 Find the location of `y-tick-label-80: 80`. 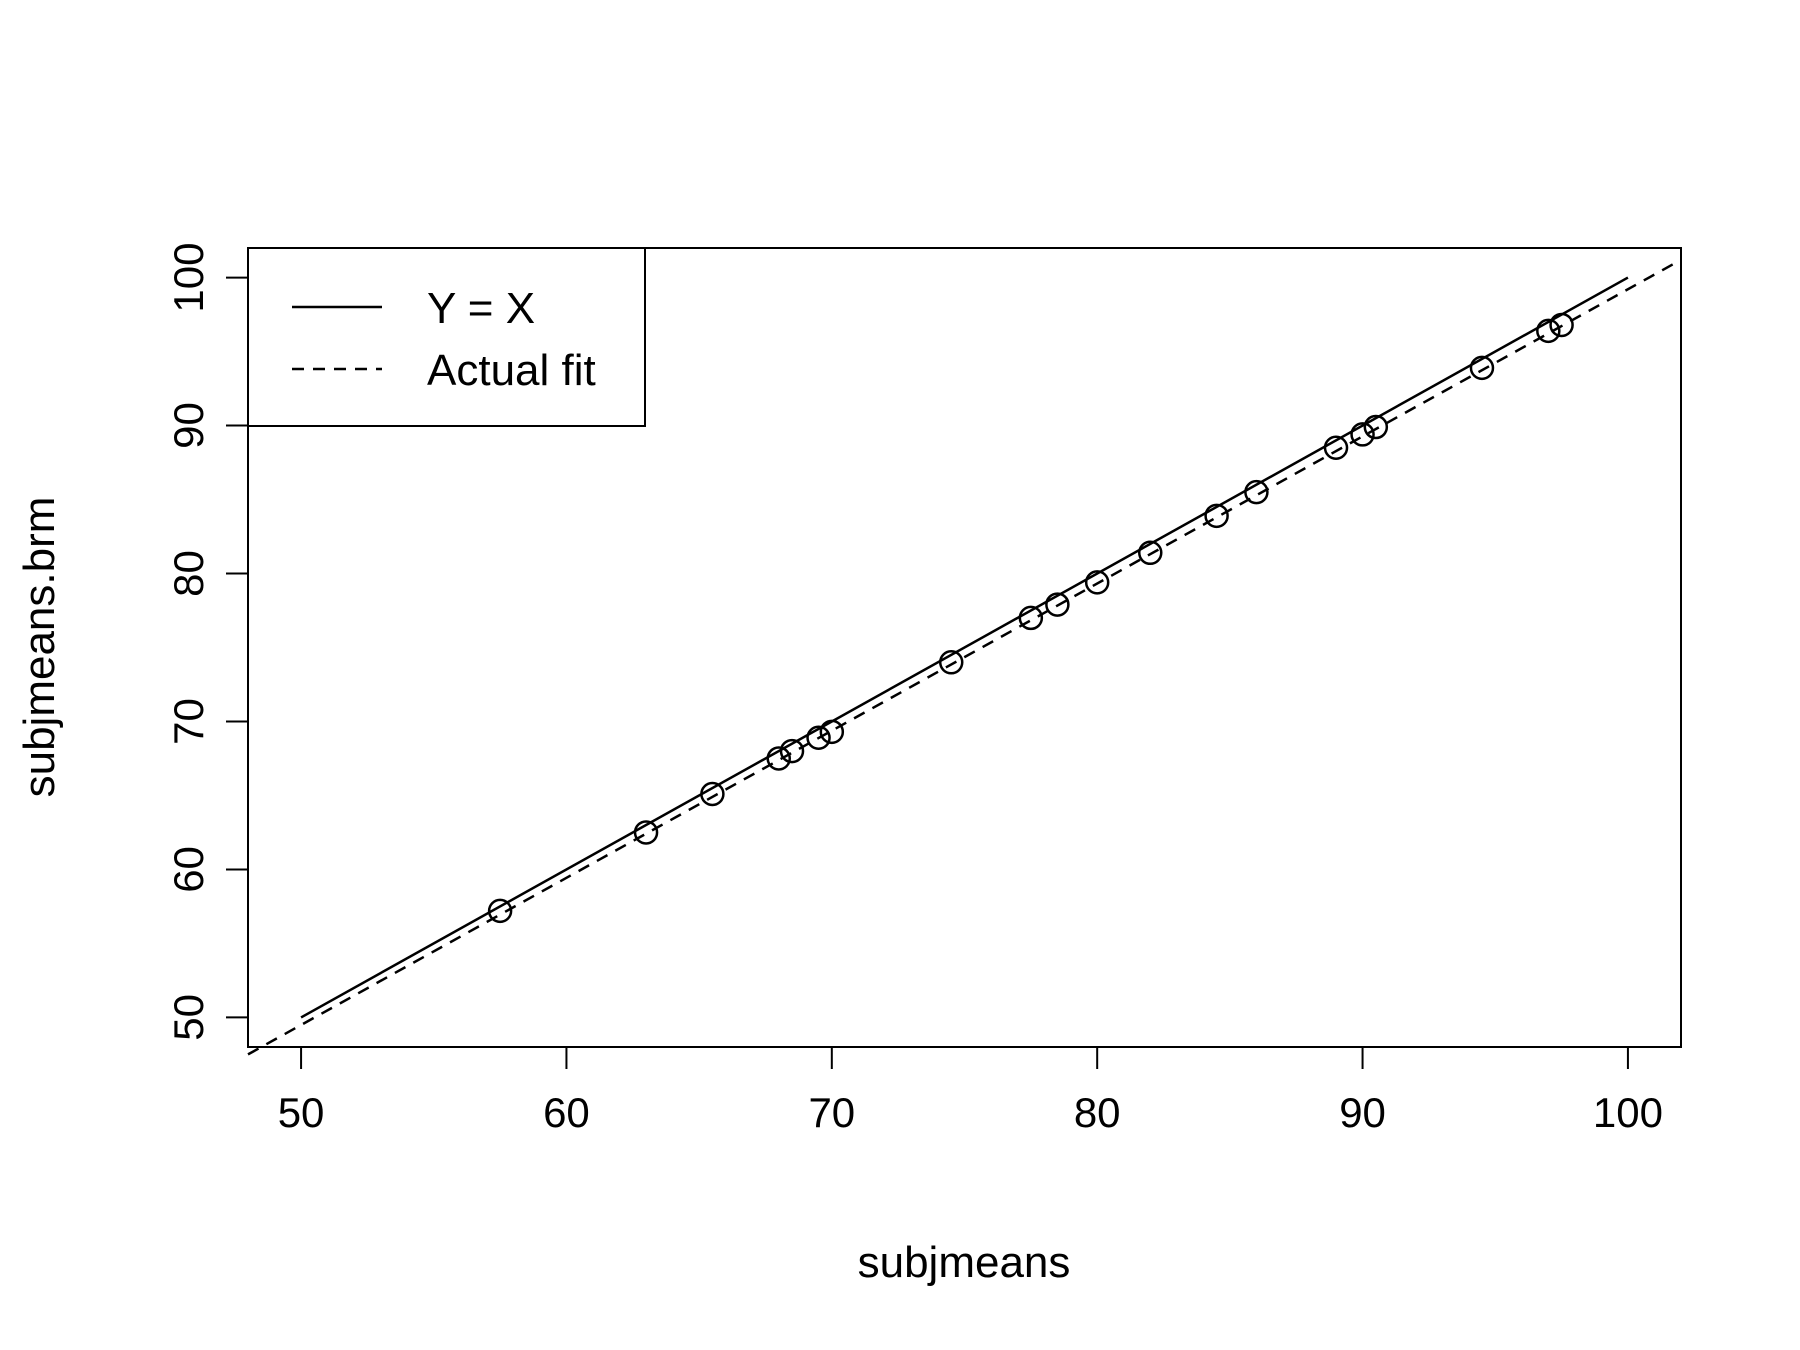

y-tick-label-80: 80 is located at coordinates (188, 573).